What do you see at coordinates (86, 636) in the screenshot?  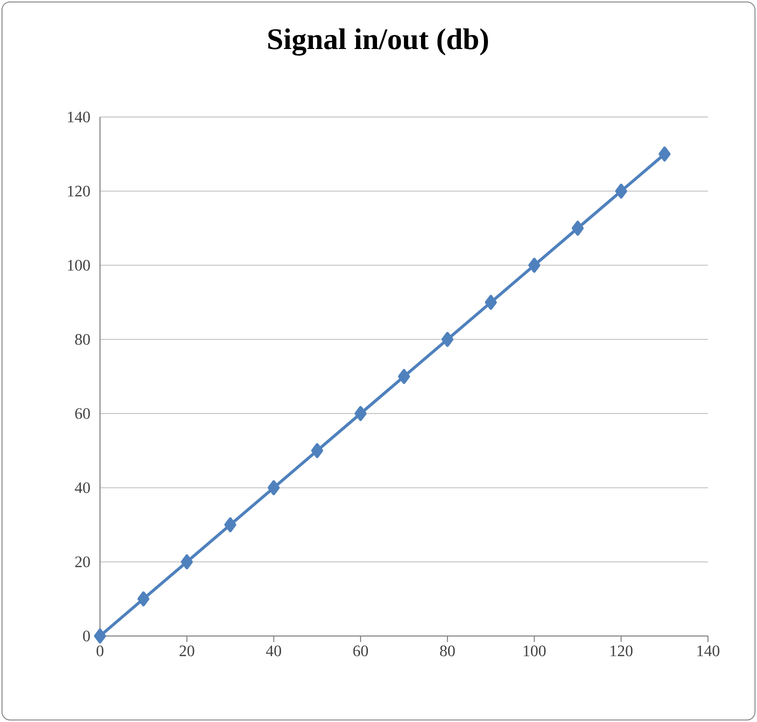 I see `y-tick-label: 0` at bounding box center [86, 636].